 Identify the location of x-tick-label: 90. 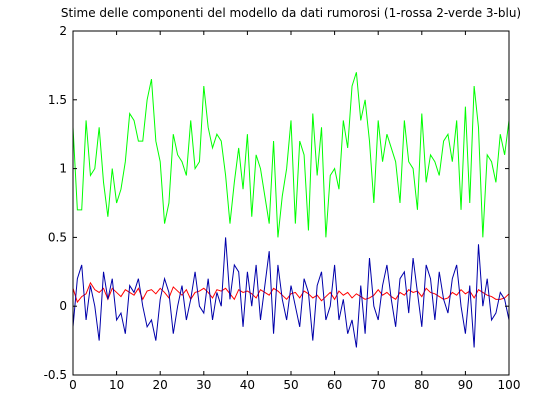
(465, 385).